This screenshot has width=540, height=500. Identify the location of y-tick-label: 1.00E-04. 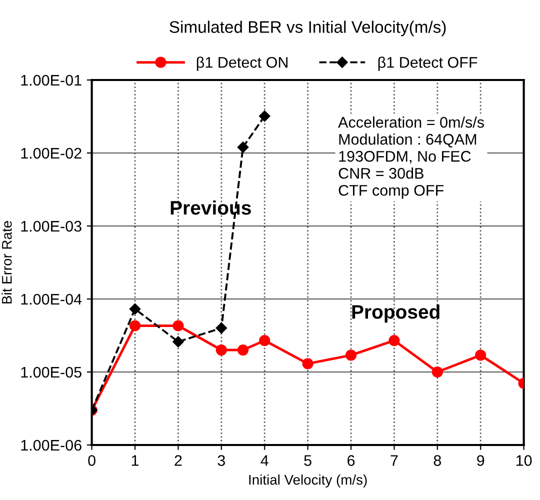
(51, 299).